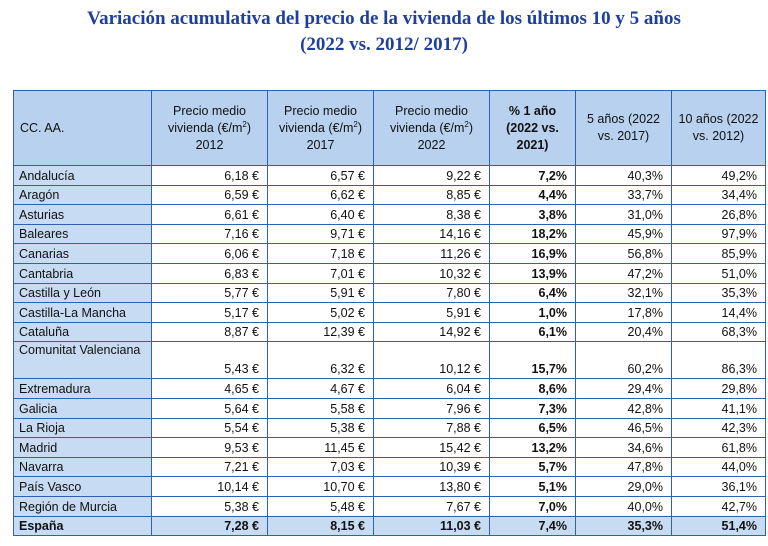  What do you see at coordinates (320, 253) in the screenshot?
I see `cell-p2017: 7,18 €` at bounding box center [320, 253].